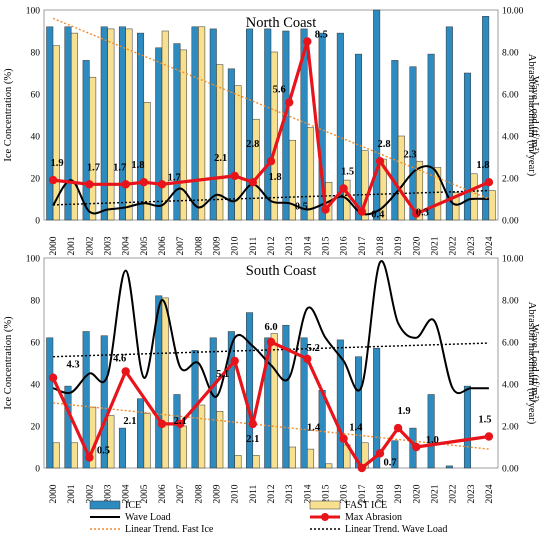 Image resolution: width=550 pixels, height=539 pixels. What do you see at coordinates (329, 466) in the screenshot?
I see `fast-ice-bar-2015` at bounding box center [329, 466].